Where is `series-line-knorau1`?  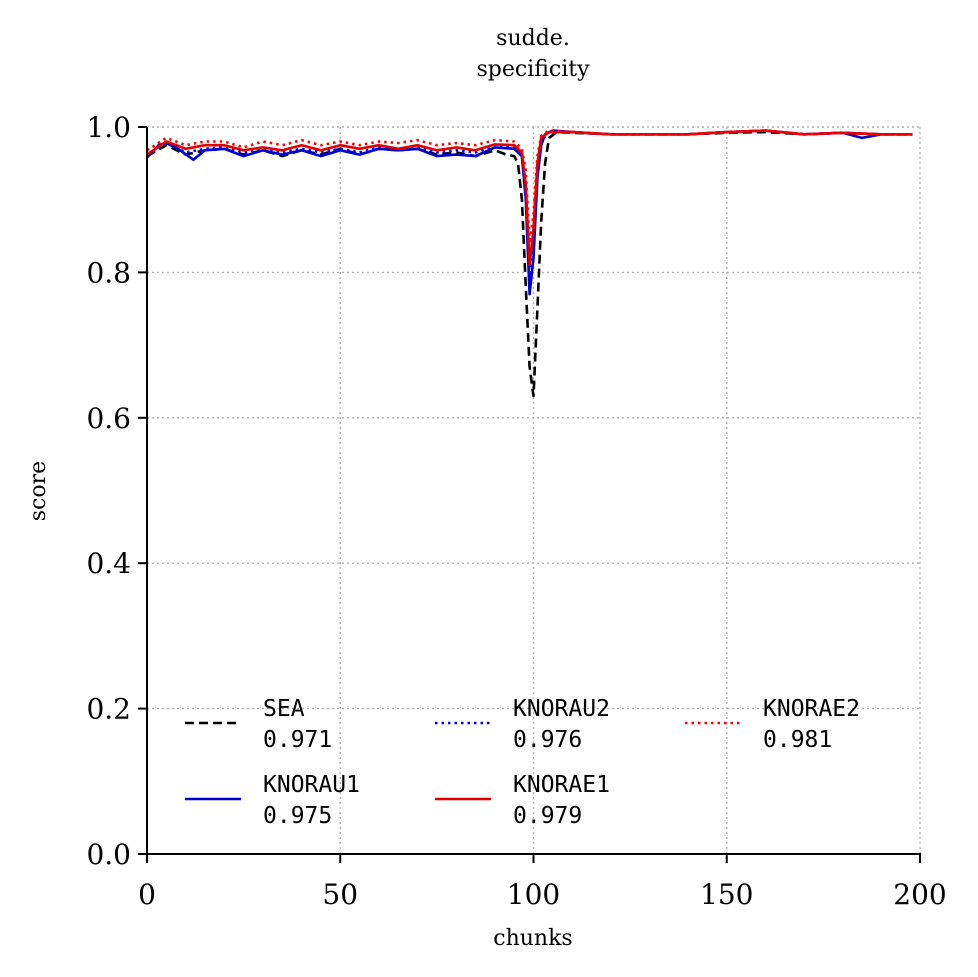 series-line-knorau1 is located at coordinates (529, 212).